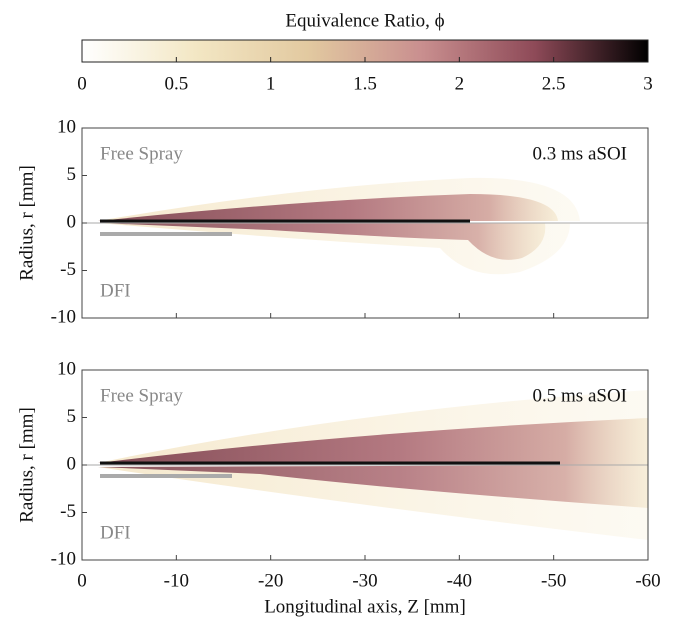 Image resolution: width=681 pixels, height=630 pixels. What do you see at coordinates (270, 580) in the screenshot?
I see `x-tick-label: -20` at bounding box center [270, 580].